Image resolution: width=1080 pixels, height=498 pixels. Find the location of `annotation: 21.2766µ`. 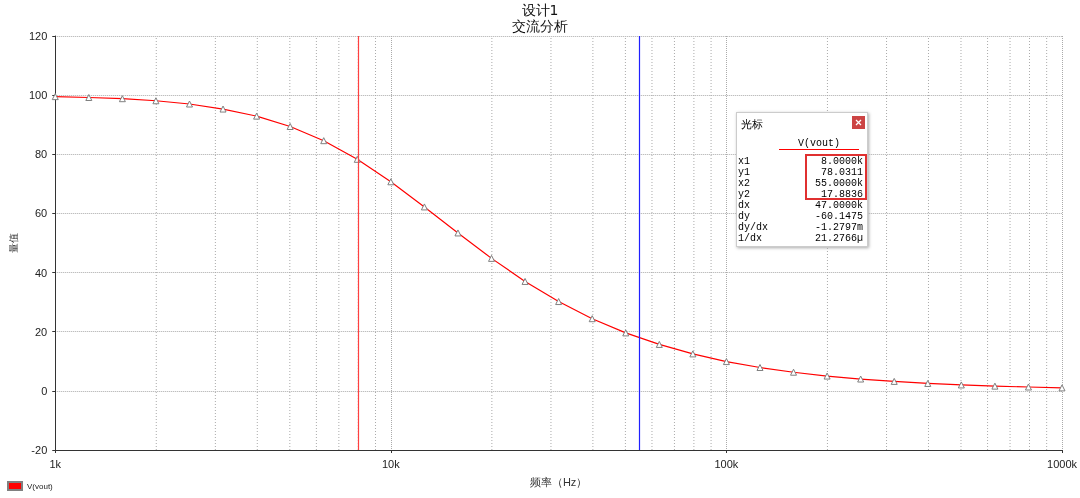

annotation: 21.2766µ is located at coordinates (838, 238).